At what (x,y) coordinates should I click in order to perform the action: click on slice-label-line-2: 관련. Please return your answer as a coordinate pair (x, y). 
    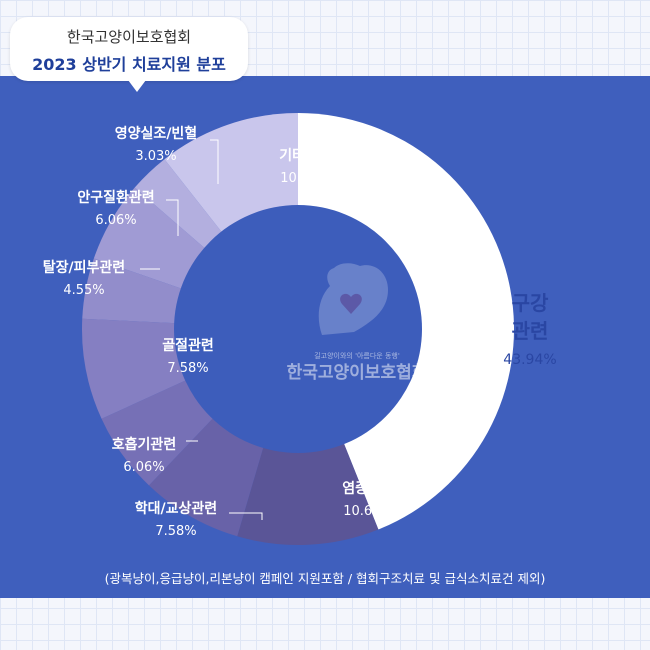
    Looking at the image, I should click on (530, 331).